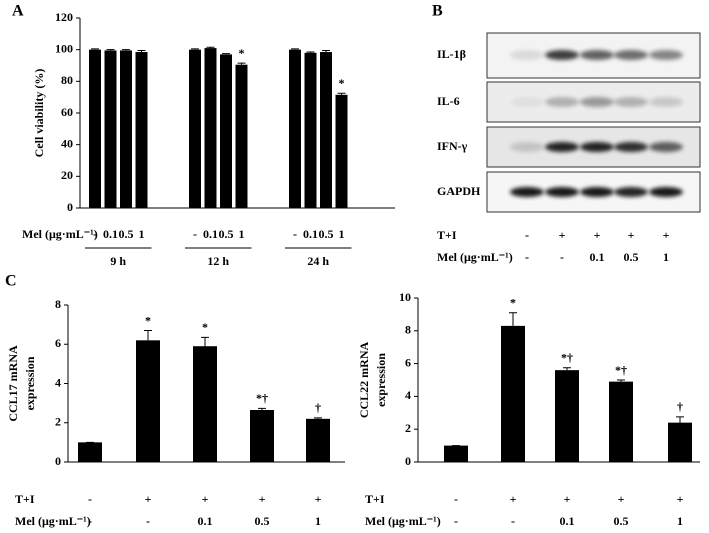 This screenshot has width=709, height=533. I want to click on group-label: 24 h, so click(318, 261).